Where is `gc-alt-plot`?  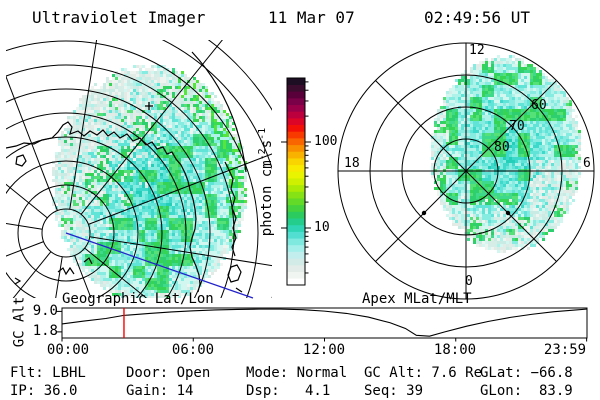 gc-alt-plot is located at coordinates (322, 324).